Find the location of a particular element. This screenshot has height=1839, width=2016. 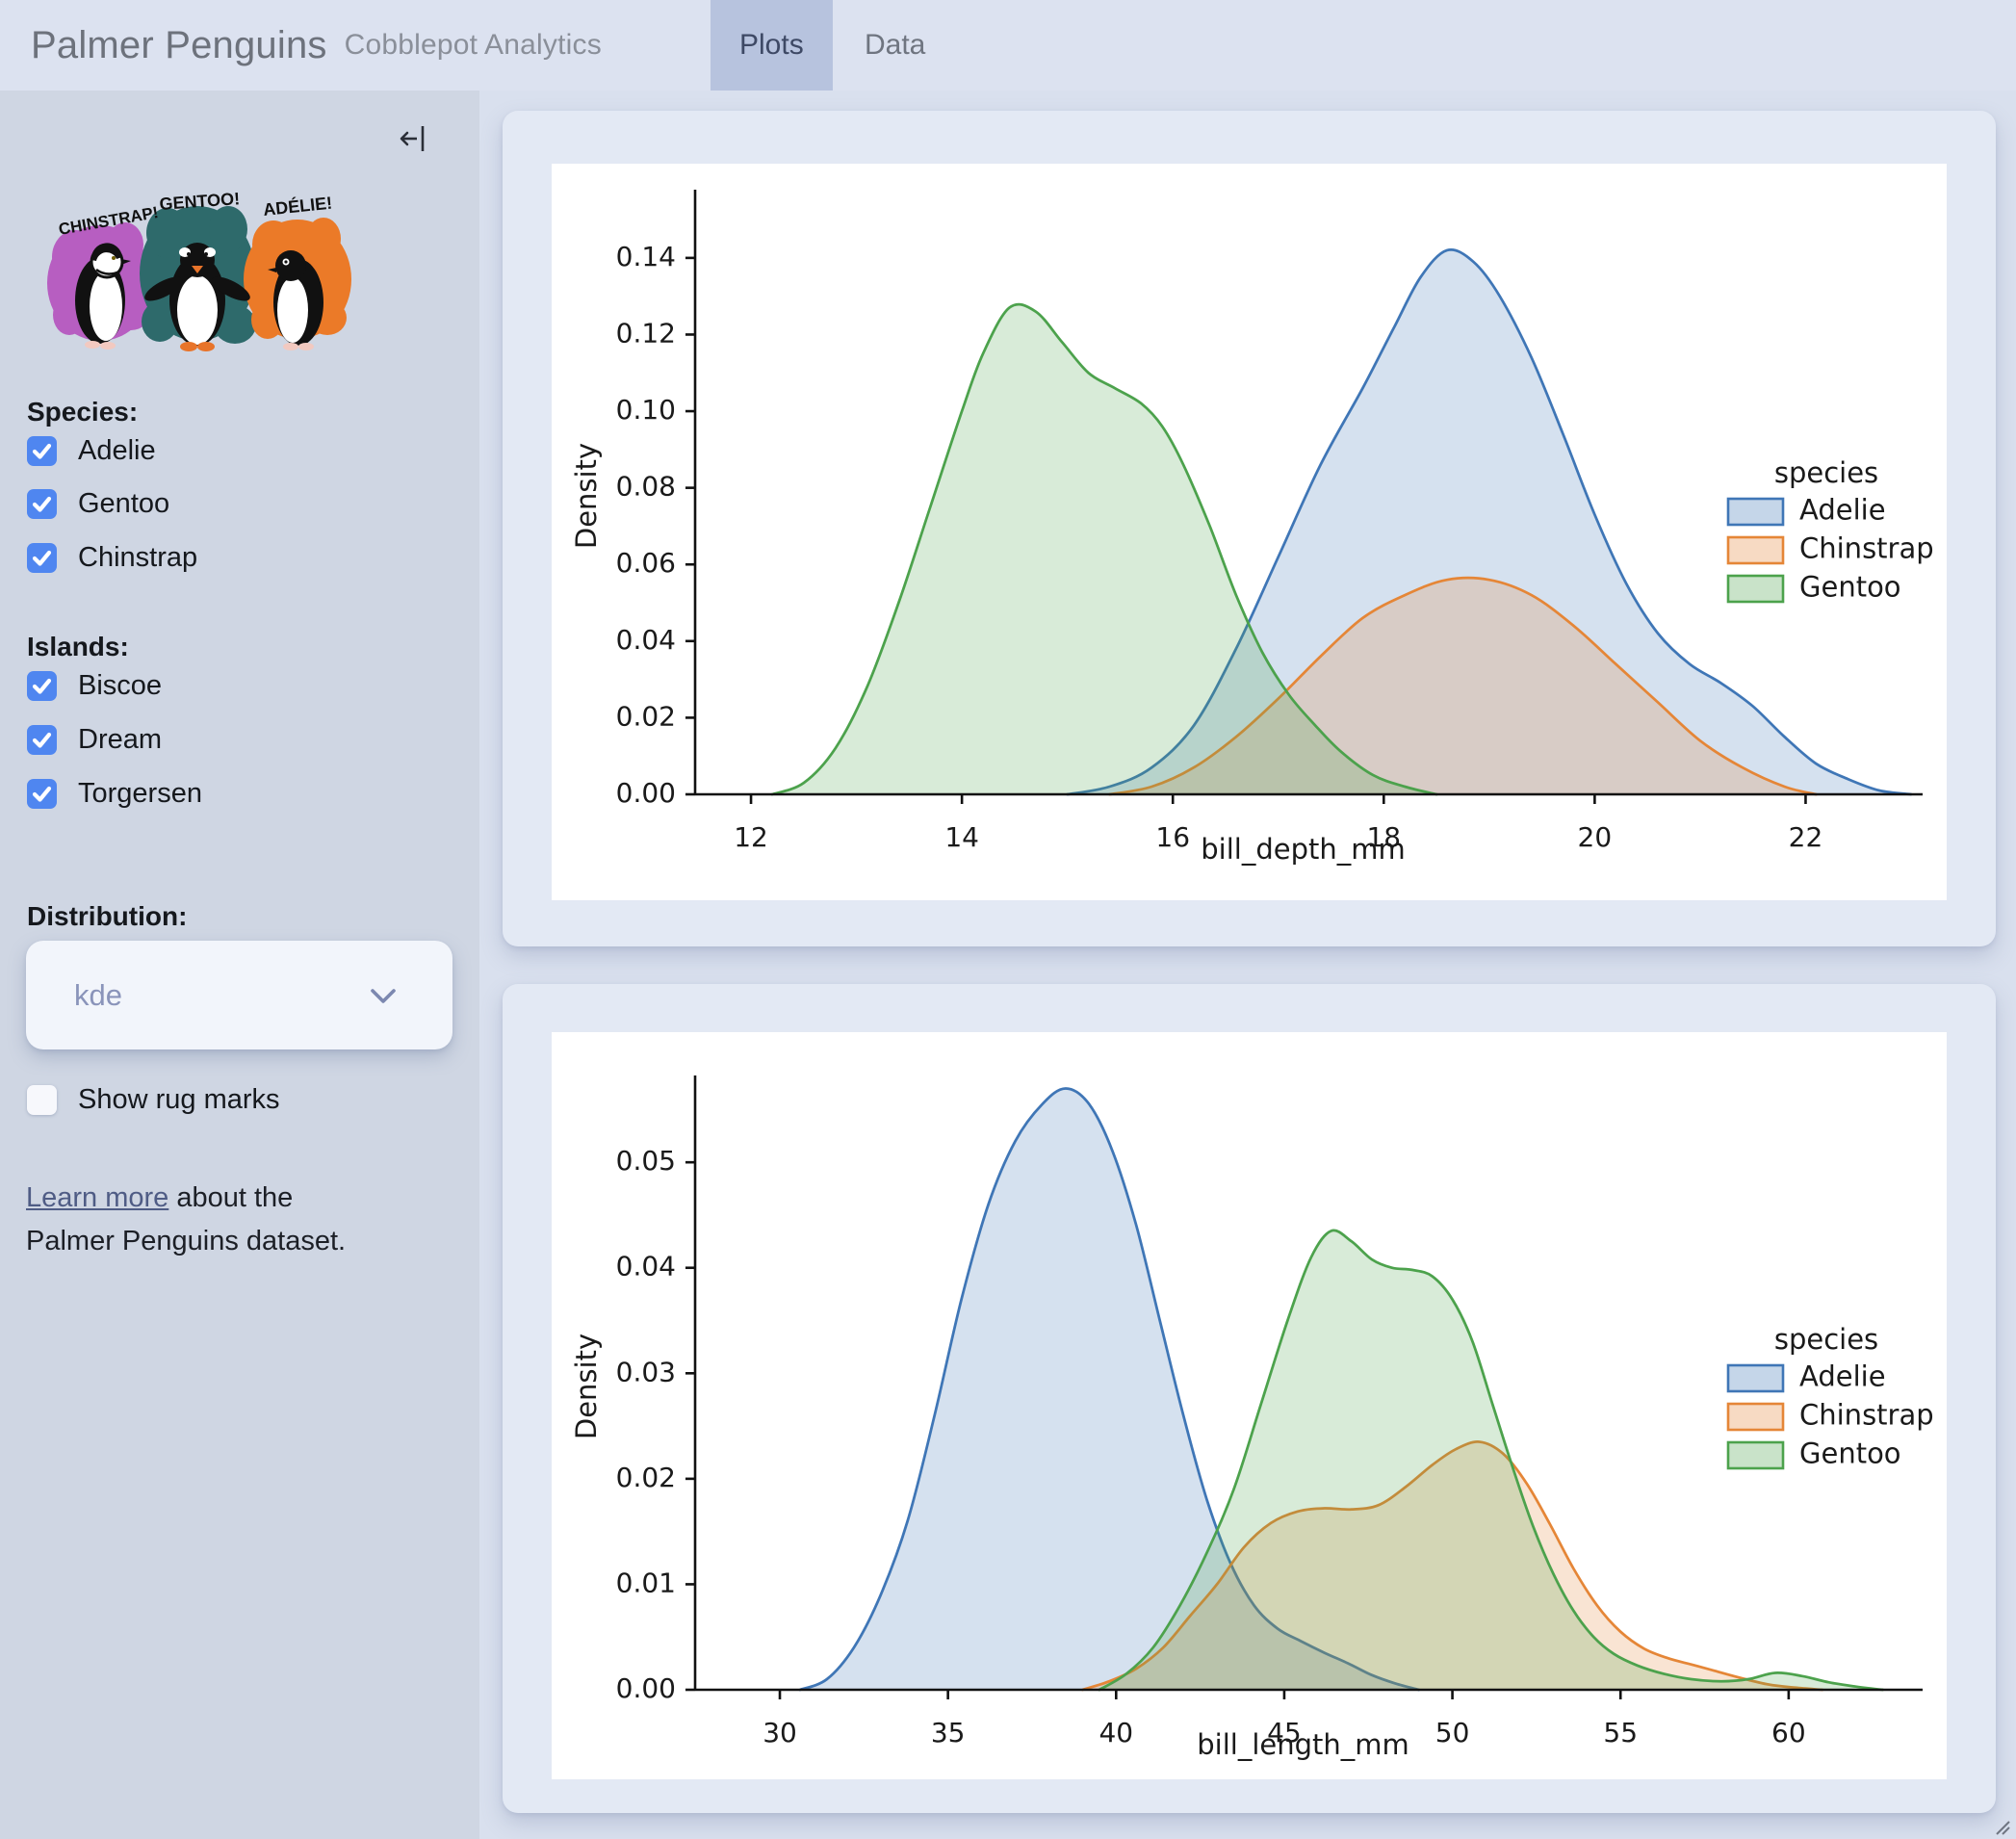

penguins-illustration: CHINSTRAP! GENTOO! ADÉLIE! is located at coordinates (199, 270).